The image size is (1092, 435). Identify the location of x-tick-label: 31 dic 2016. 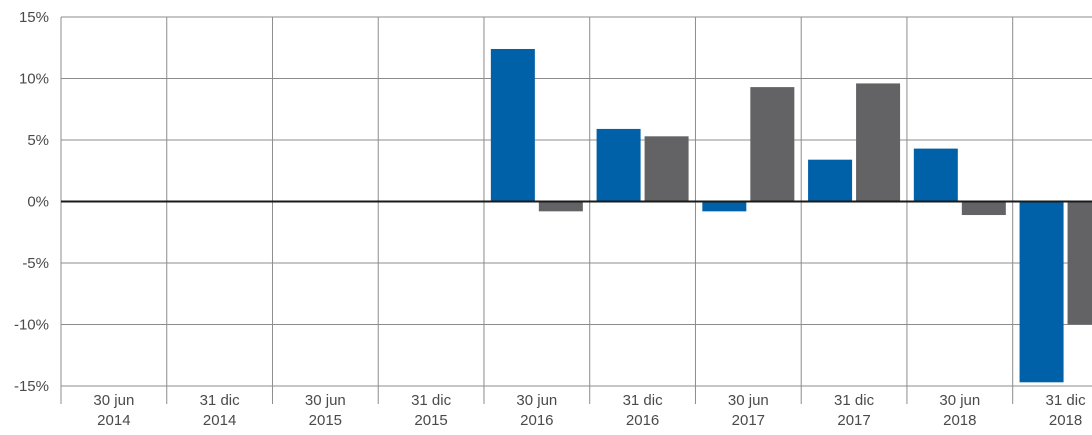
(643, 410).